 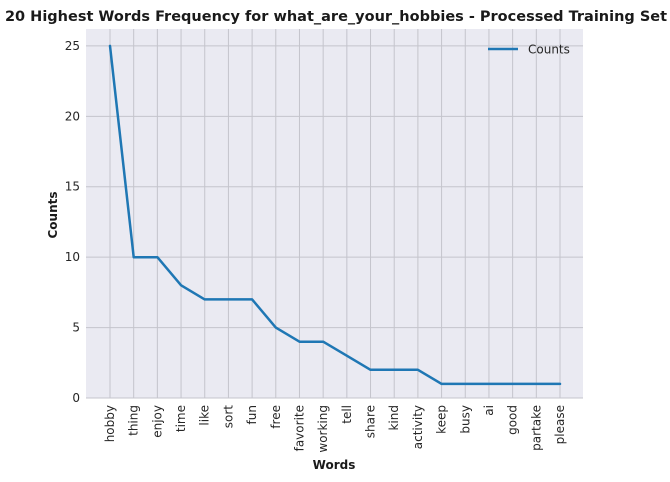 What do you see at coordinates (72, 187) in the screenshot?
I see `y-tick-label: 15` at bounding box center [72, 187].